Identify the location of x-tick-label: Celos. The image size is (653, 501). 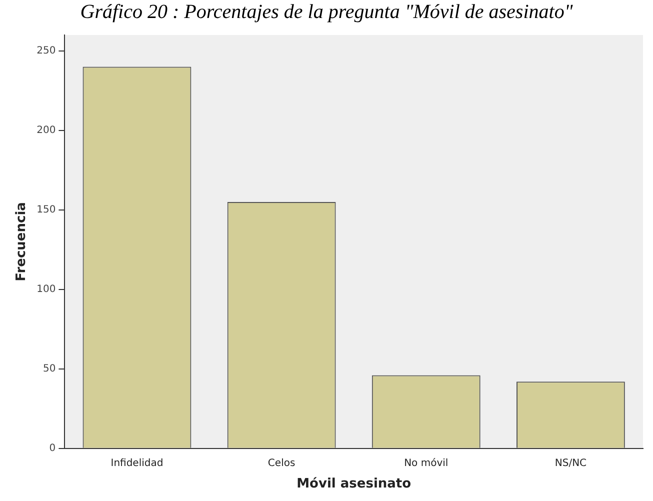
(282, 463).